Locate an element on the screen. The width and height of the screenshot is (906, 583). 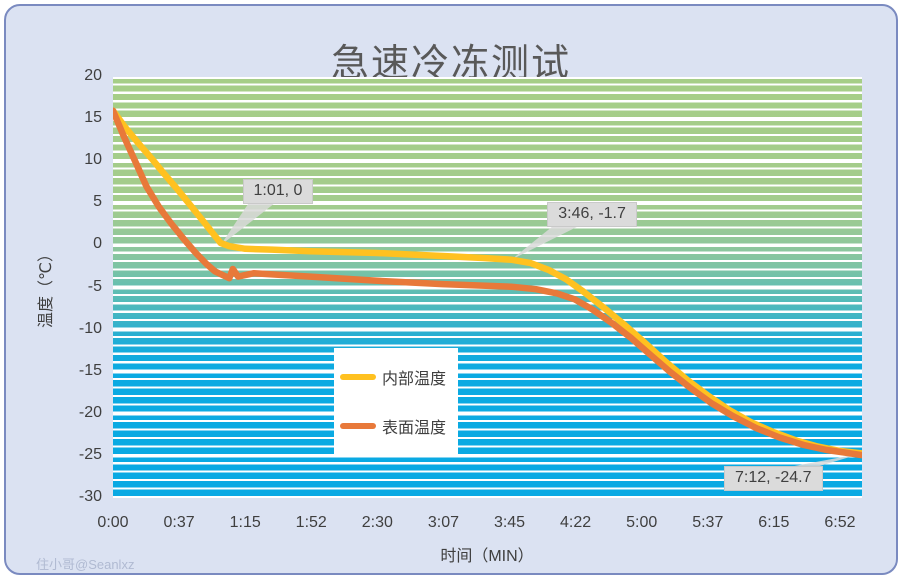
legend-item: 内部温度 is located at coordinates (396, 377).